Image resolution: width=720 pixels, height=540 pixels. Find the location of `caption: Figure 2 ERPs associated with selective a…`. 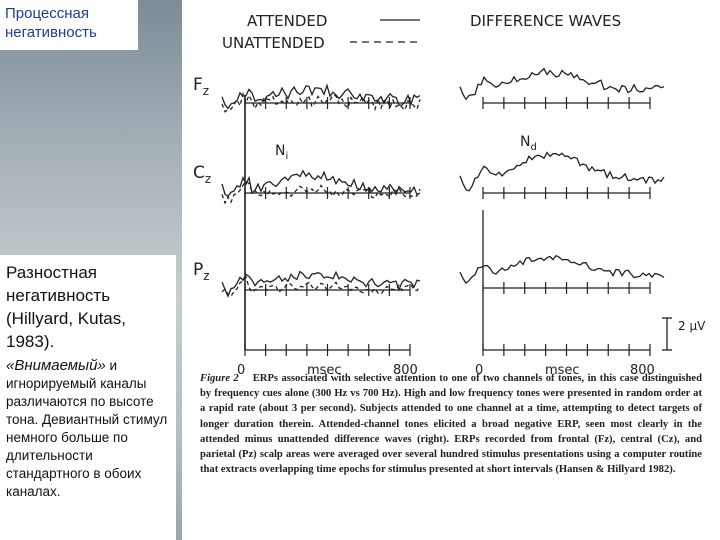

caption: Figure 2 ERPs associated with selective a… is located at coordinates (451, 424).